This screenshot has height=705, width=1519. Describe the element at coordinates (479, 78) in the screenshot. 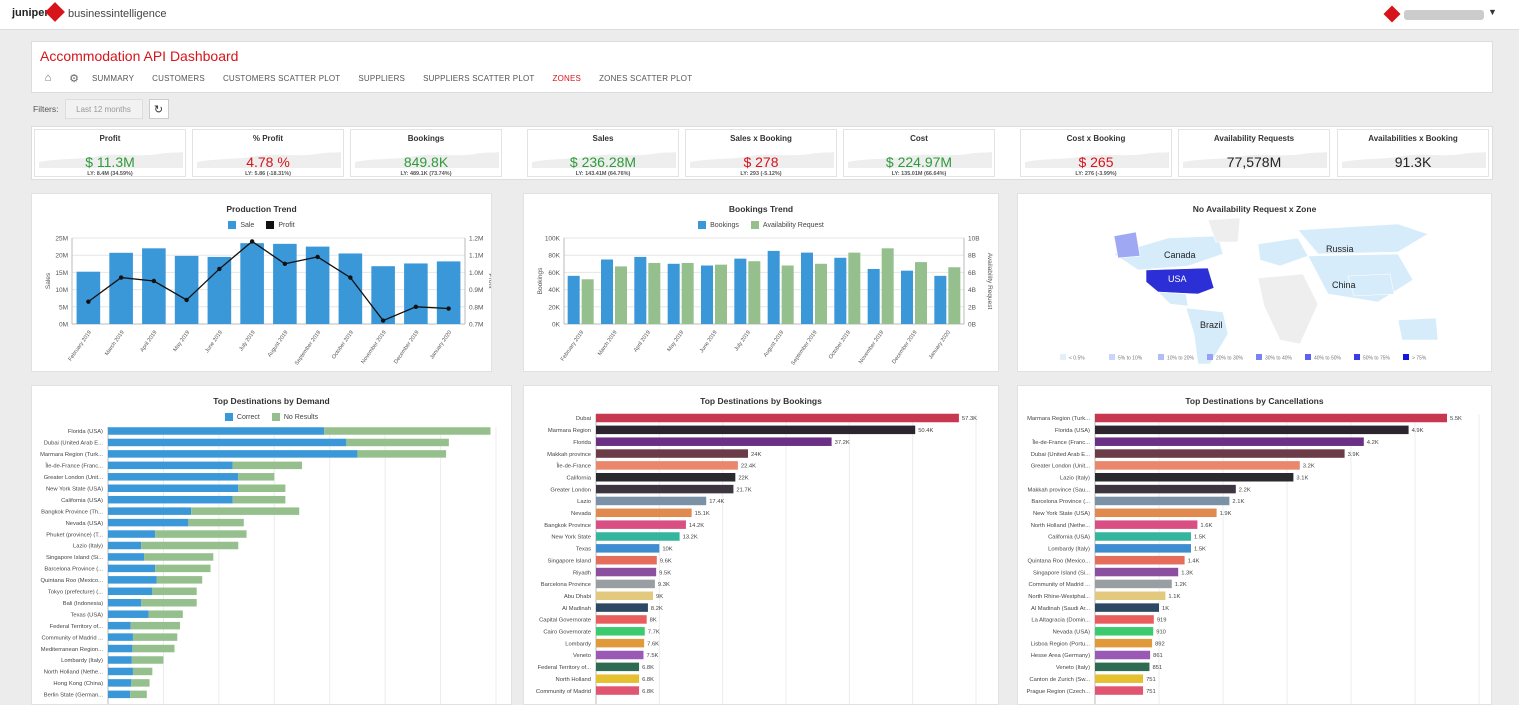

I see `tab-suppliers-scatter: SUPPLIERS SCATTER PLOT` at that location.